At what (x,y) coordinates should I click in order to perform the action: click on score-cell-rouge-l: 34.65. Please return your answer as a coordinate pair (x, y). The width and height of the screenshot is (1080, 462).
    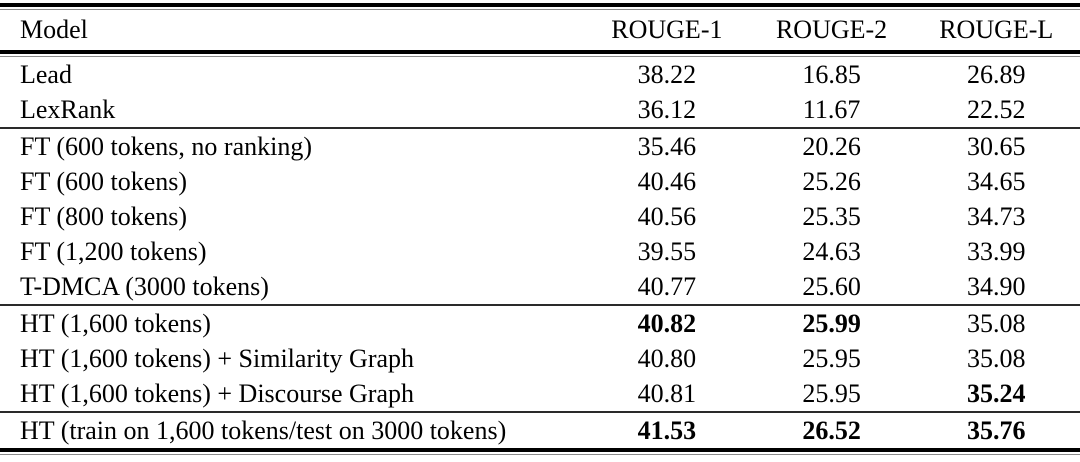
    Looking at the image, I should click on (996, 181).